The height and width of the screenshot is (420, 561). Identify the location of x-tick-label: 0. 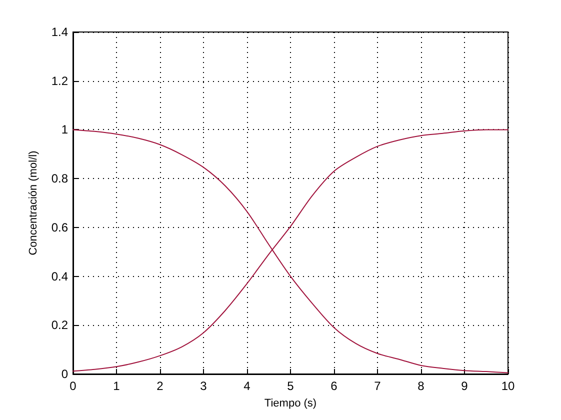
(73, 386).